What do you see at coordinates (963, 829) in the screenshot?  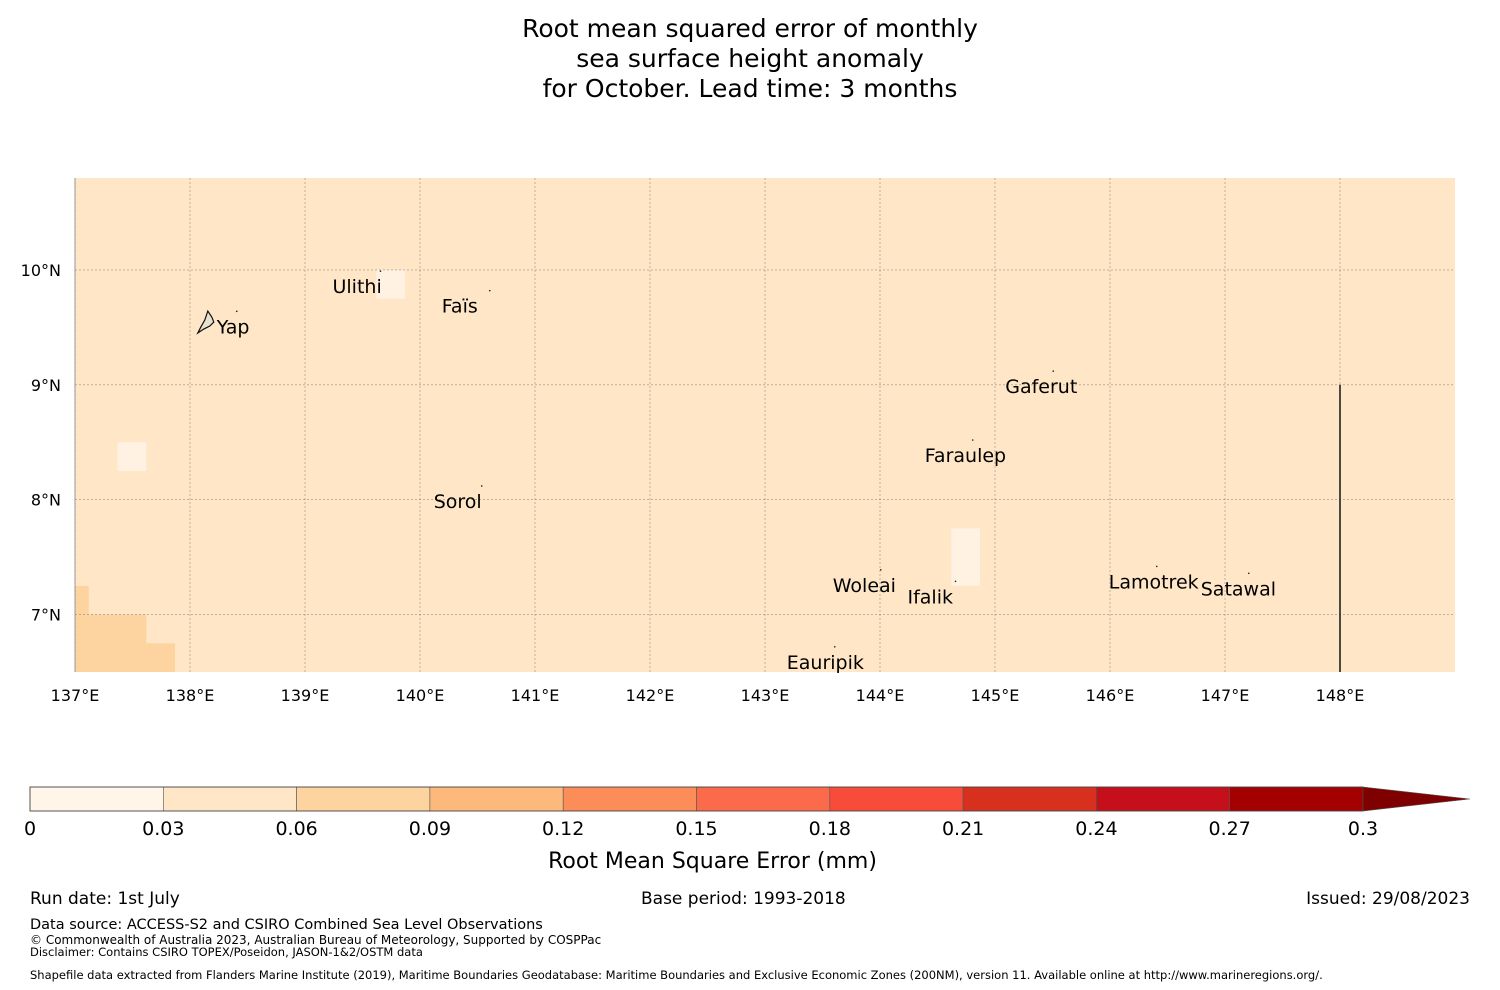 I see `colorbar-tick-label: 0.21` at bounding box center [963, 829].